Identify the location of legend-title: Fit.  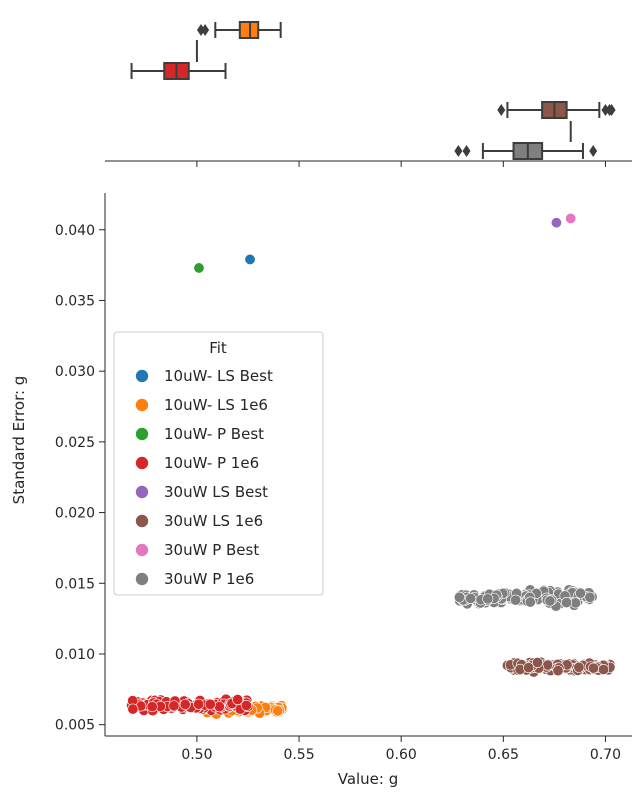
(218, 348).